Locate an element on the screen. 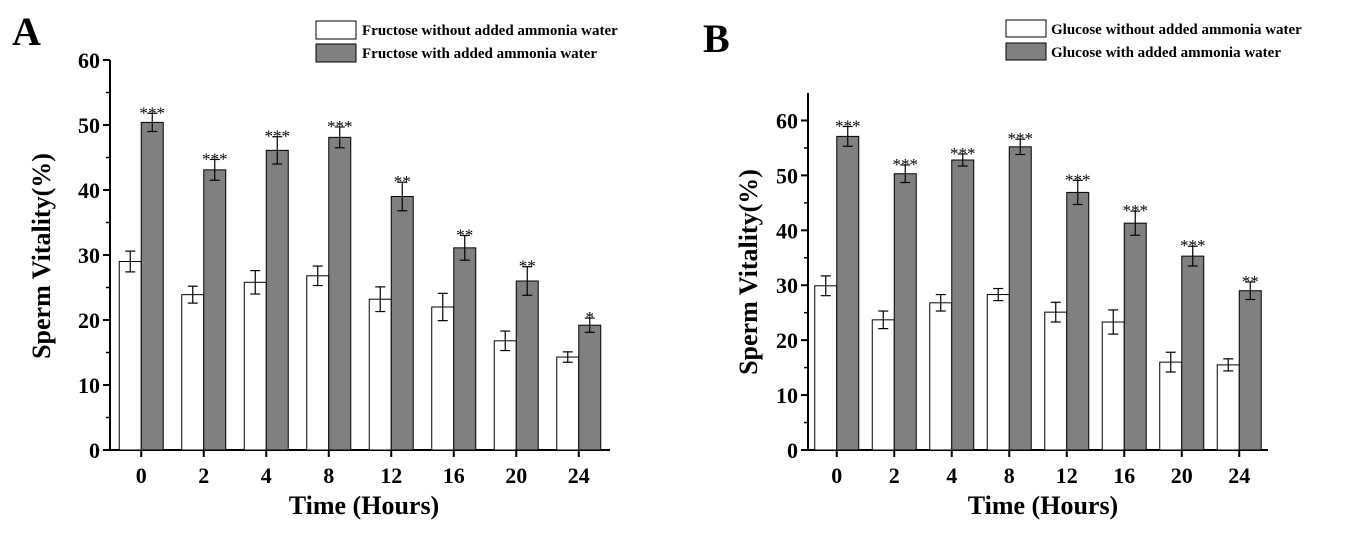 The width and height of the screenshot is (1363, 536). legend-label-series-2: Glucose with added ammonia water is located at coordinates (1166, 53).